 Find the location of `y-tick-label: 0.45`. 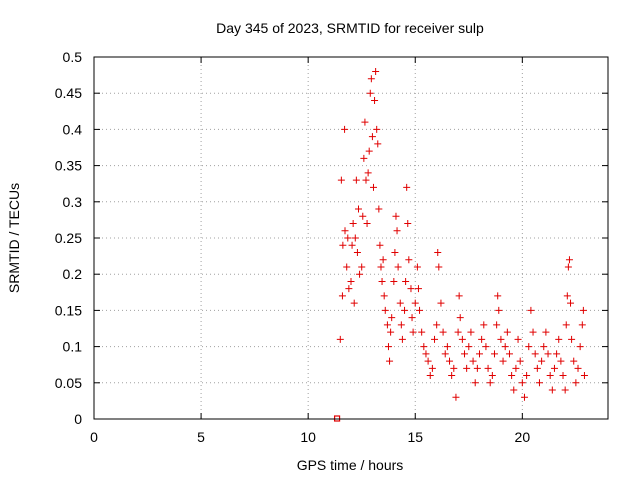

y-tick-label: 0.45 is located at coordinates (68, 93).